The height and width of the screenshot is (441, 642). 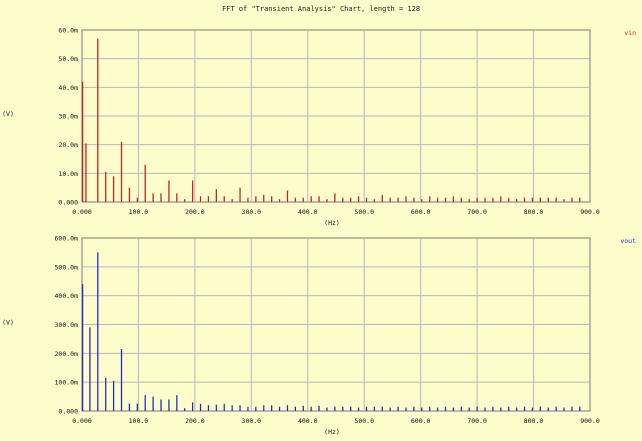 What do you see at coordinates (68, 174) in the screenshot?
I see `y-tick-label: 10.0m` at bounding box center [68, 174].